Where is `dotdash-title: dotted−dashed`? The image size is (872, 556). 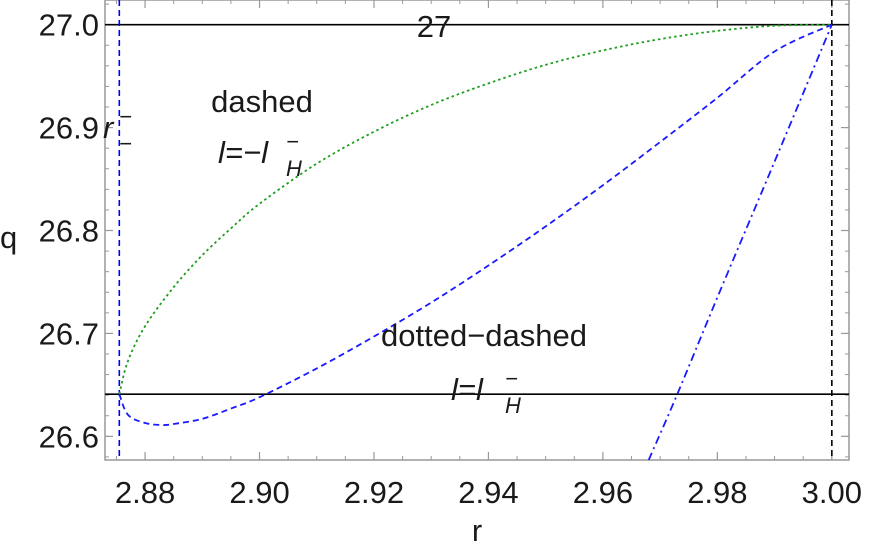 dotdash-title: dotted−dashed is located at coordinates (484, 335).